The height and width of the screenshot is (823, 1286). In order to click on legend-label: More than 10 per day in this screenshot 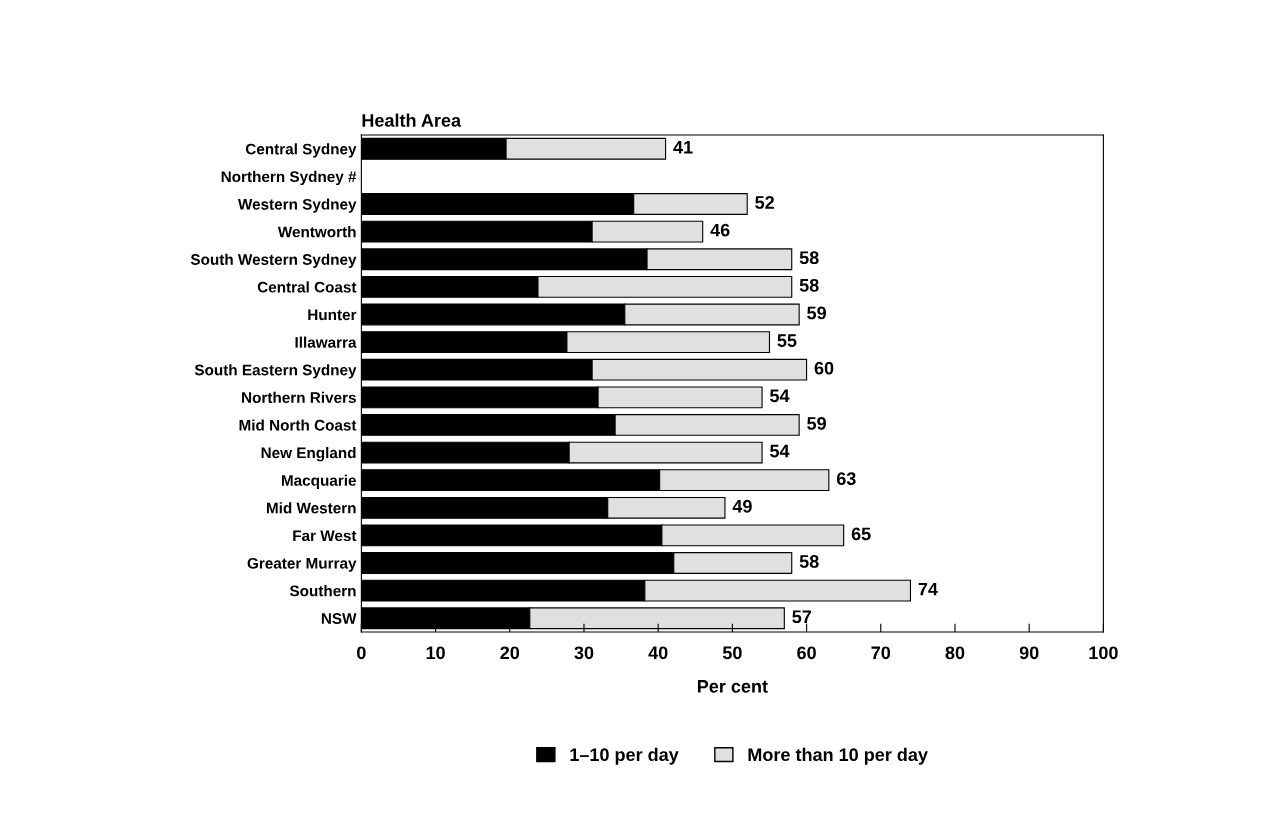, I will do `click(838, 756)`.